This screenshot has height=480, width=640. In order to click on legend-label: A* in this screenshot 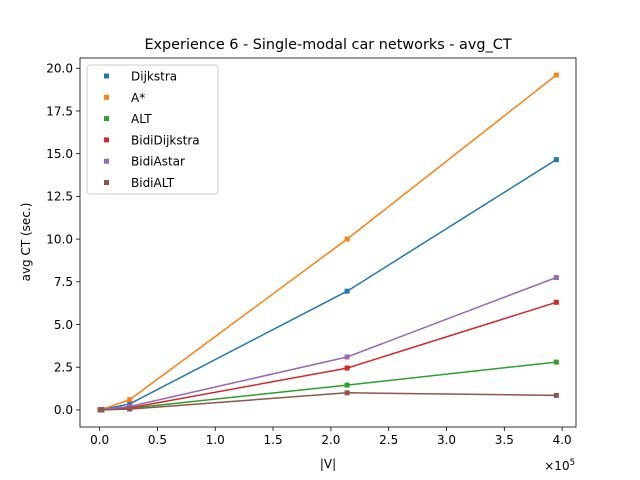, I will do `click(138, 98)`.